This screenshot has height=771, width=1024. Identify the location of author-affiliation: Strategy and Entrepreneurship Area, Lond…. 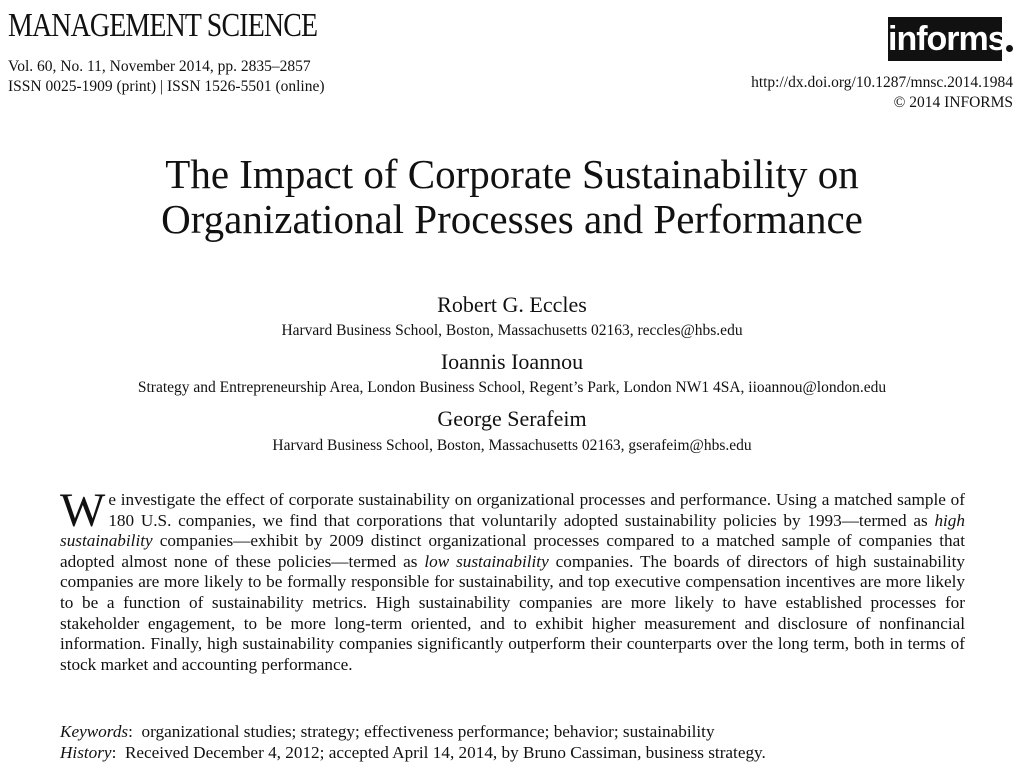
(512, 387).